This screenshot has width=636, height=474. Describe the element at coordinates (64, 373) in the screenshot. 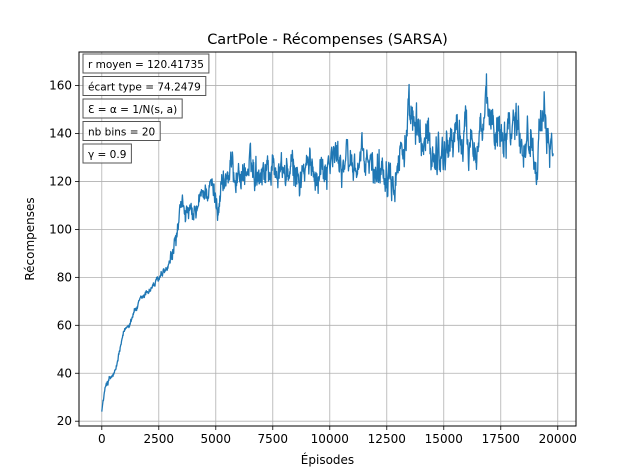

I see `y-tick-label: 40` at that location.